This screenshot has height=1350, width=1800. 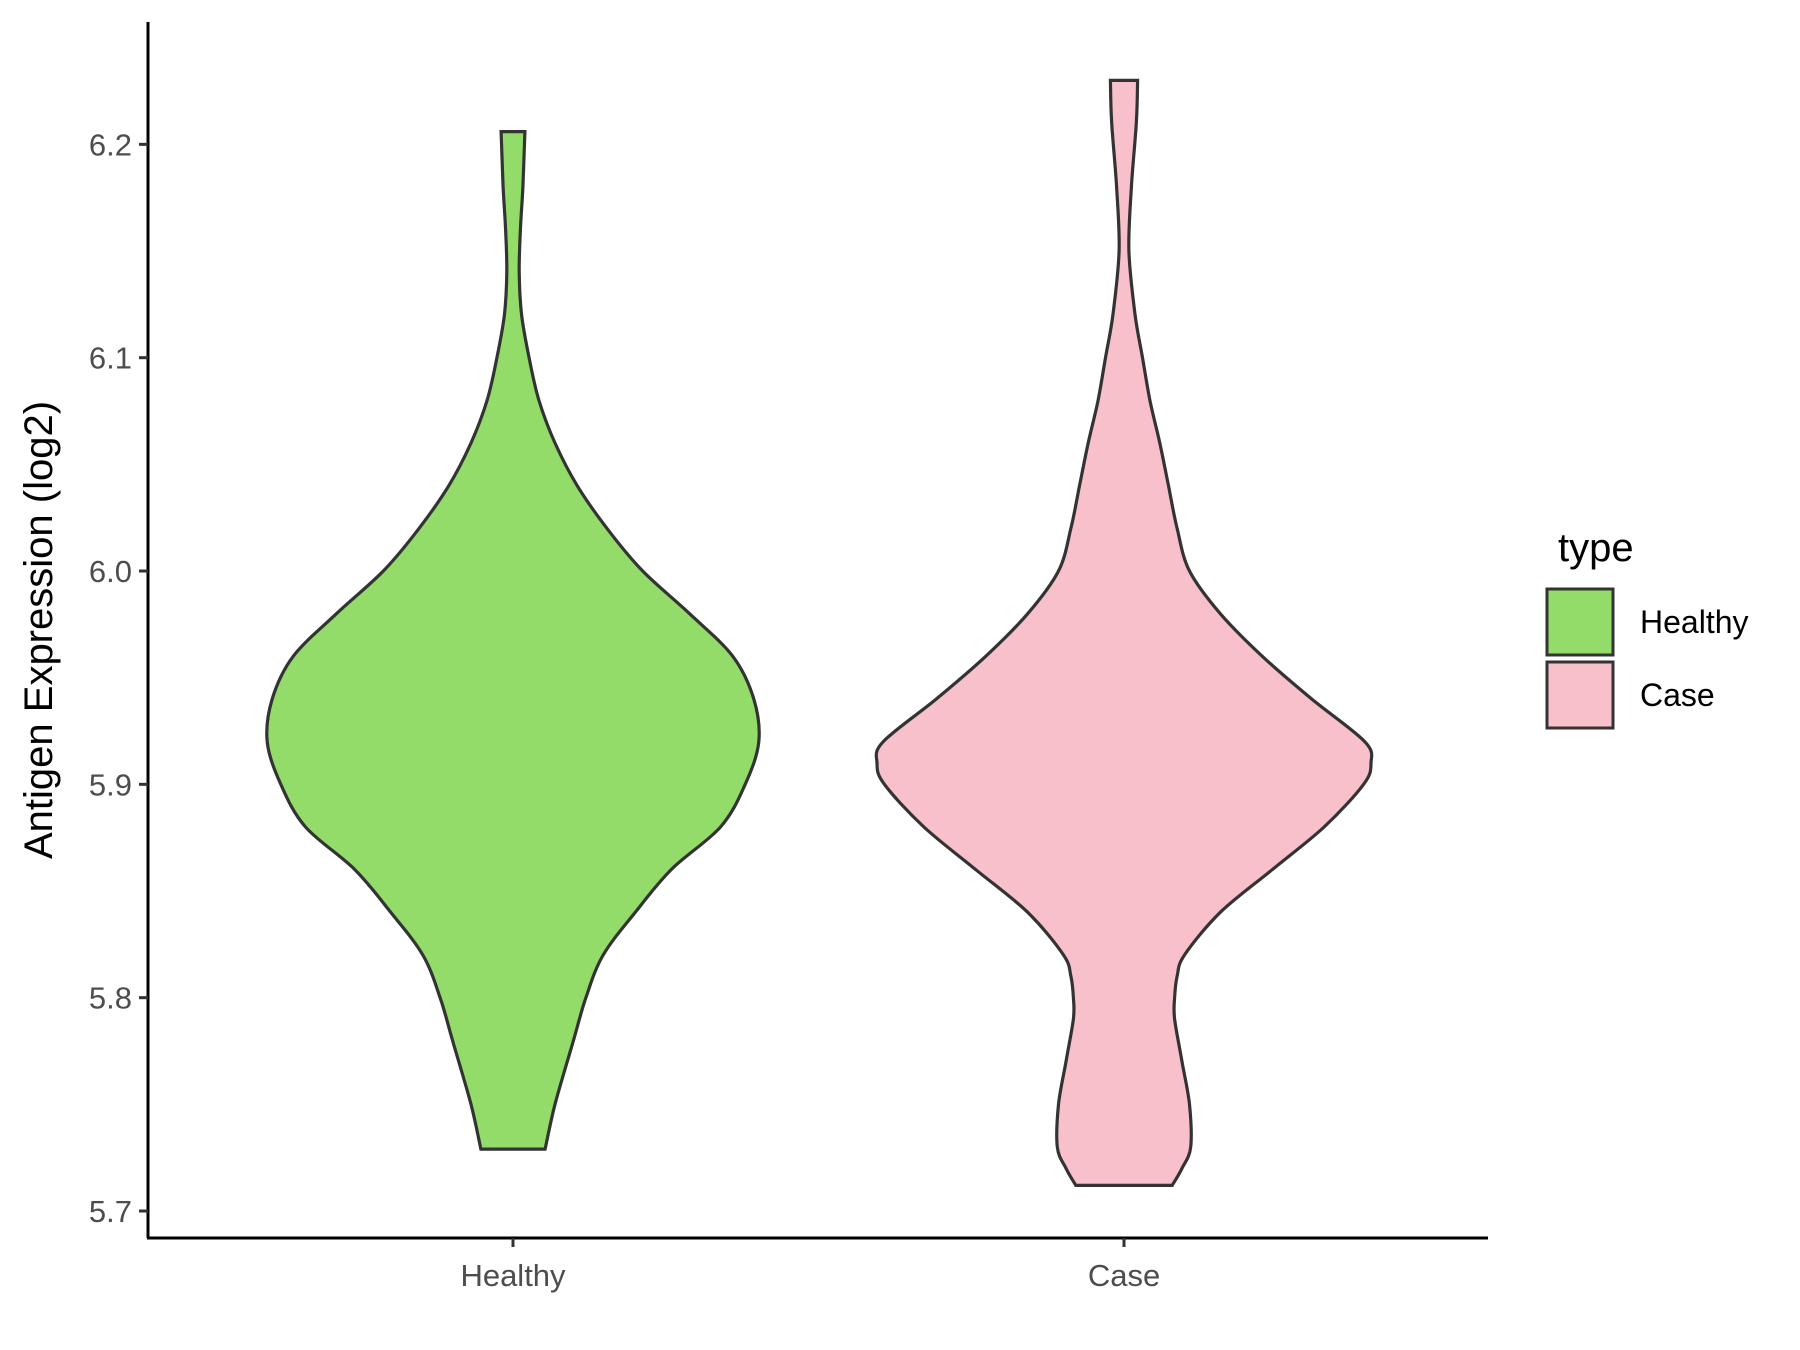 What do you see at coordinates (1580, 622) in the screenshot?
I see `legend-swatch-healthy` at bounding box center [1580, 622].